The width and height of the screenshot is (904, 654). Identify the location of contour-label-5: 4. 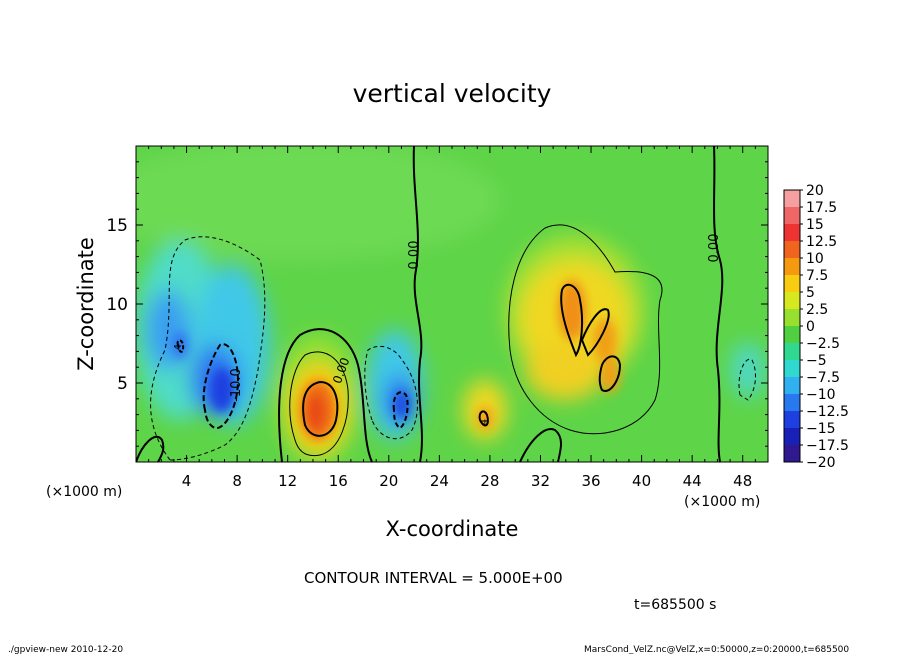
(178, 347).